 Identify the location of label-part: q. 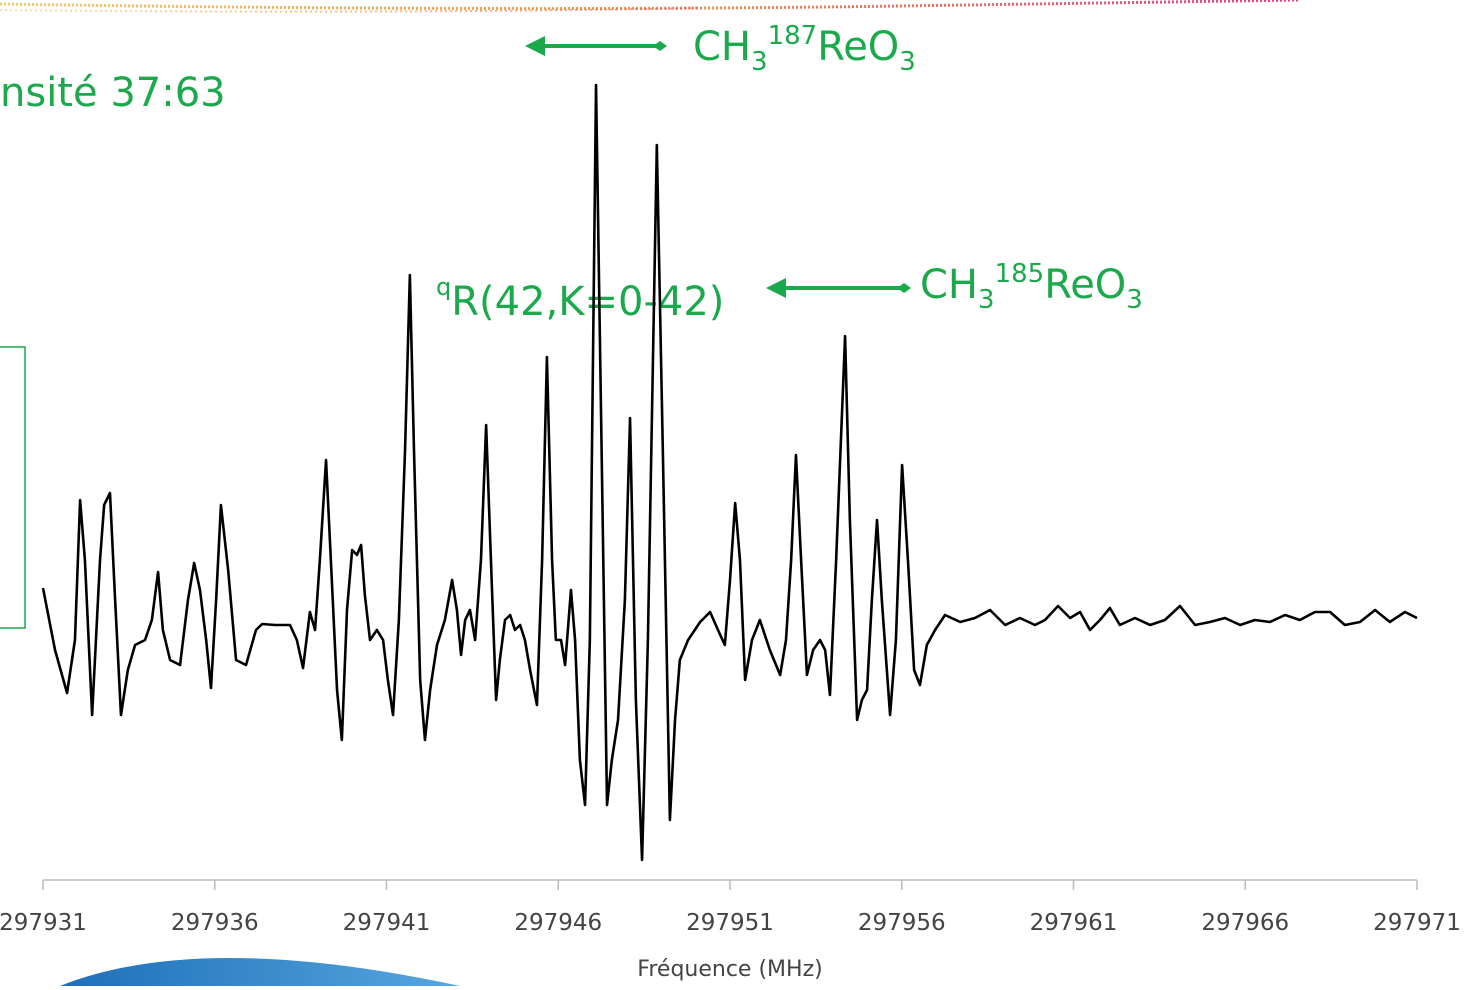
(443, 287).